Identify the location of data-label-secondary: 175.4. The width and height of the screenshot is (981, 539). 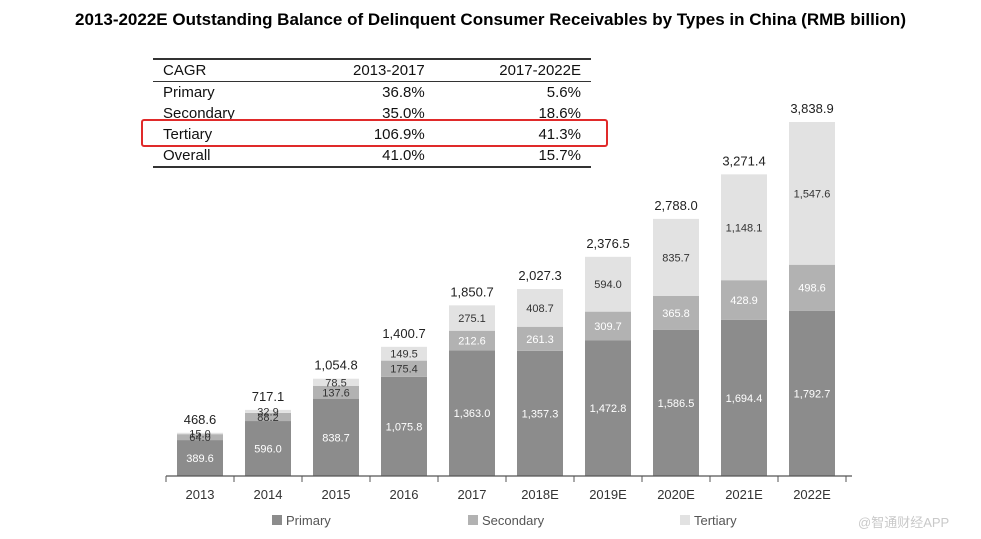
(404, 370).